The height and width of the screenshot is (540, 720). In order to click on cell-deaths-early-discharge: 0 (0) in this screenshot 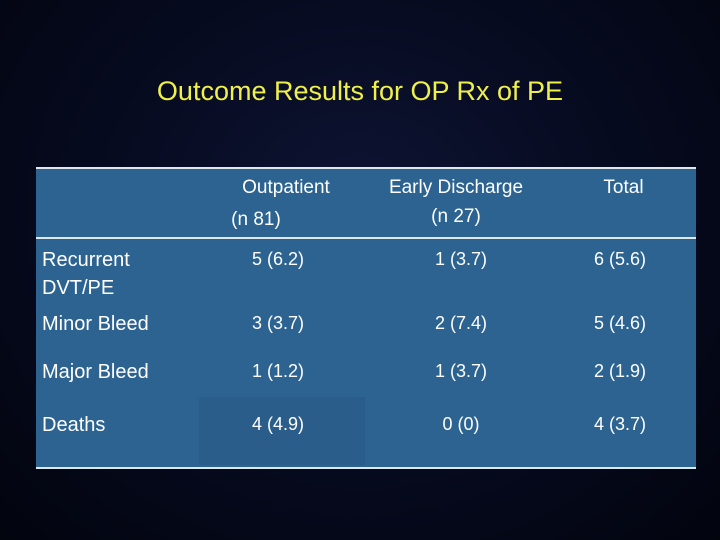, I will do `click(461, 424)`.